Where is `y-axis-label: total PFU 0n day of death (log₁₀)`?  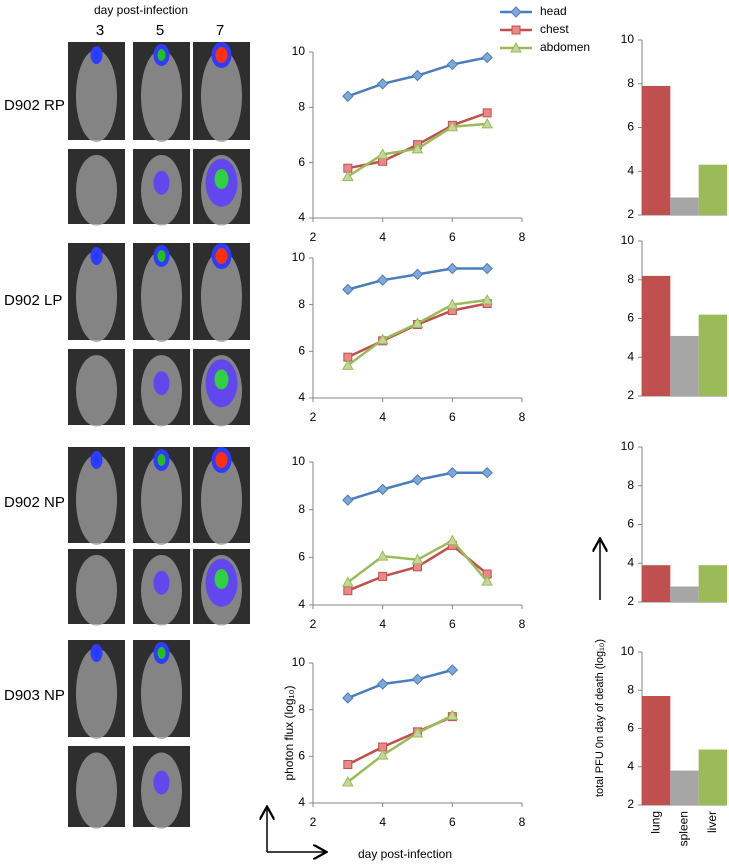
y-axis-label: total PFU 0n day of death (log₁₀) is located at coordinates (600, 718).